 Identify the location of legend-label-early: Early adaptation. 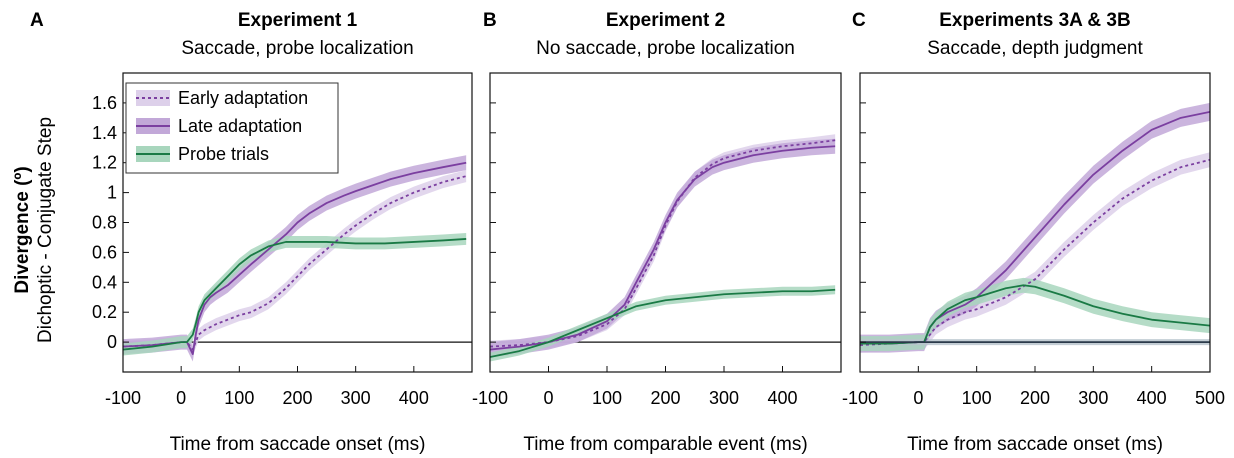
(243, 98).